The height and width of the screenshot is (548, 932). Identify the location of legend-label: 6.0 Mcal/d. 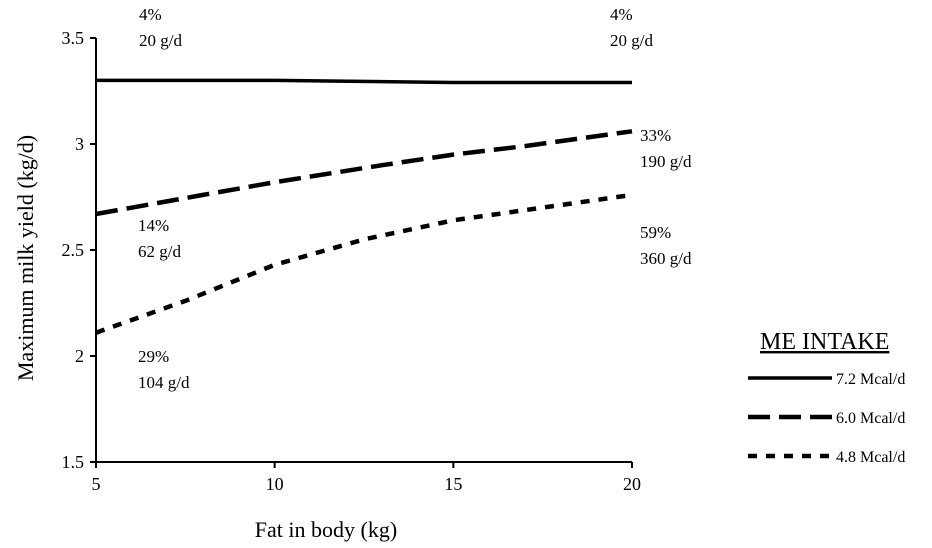
(870, 418).